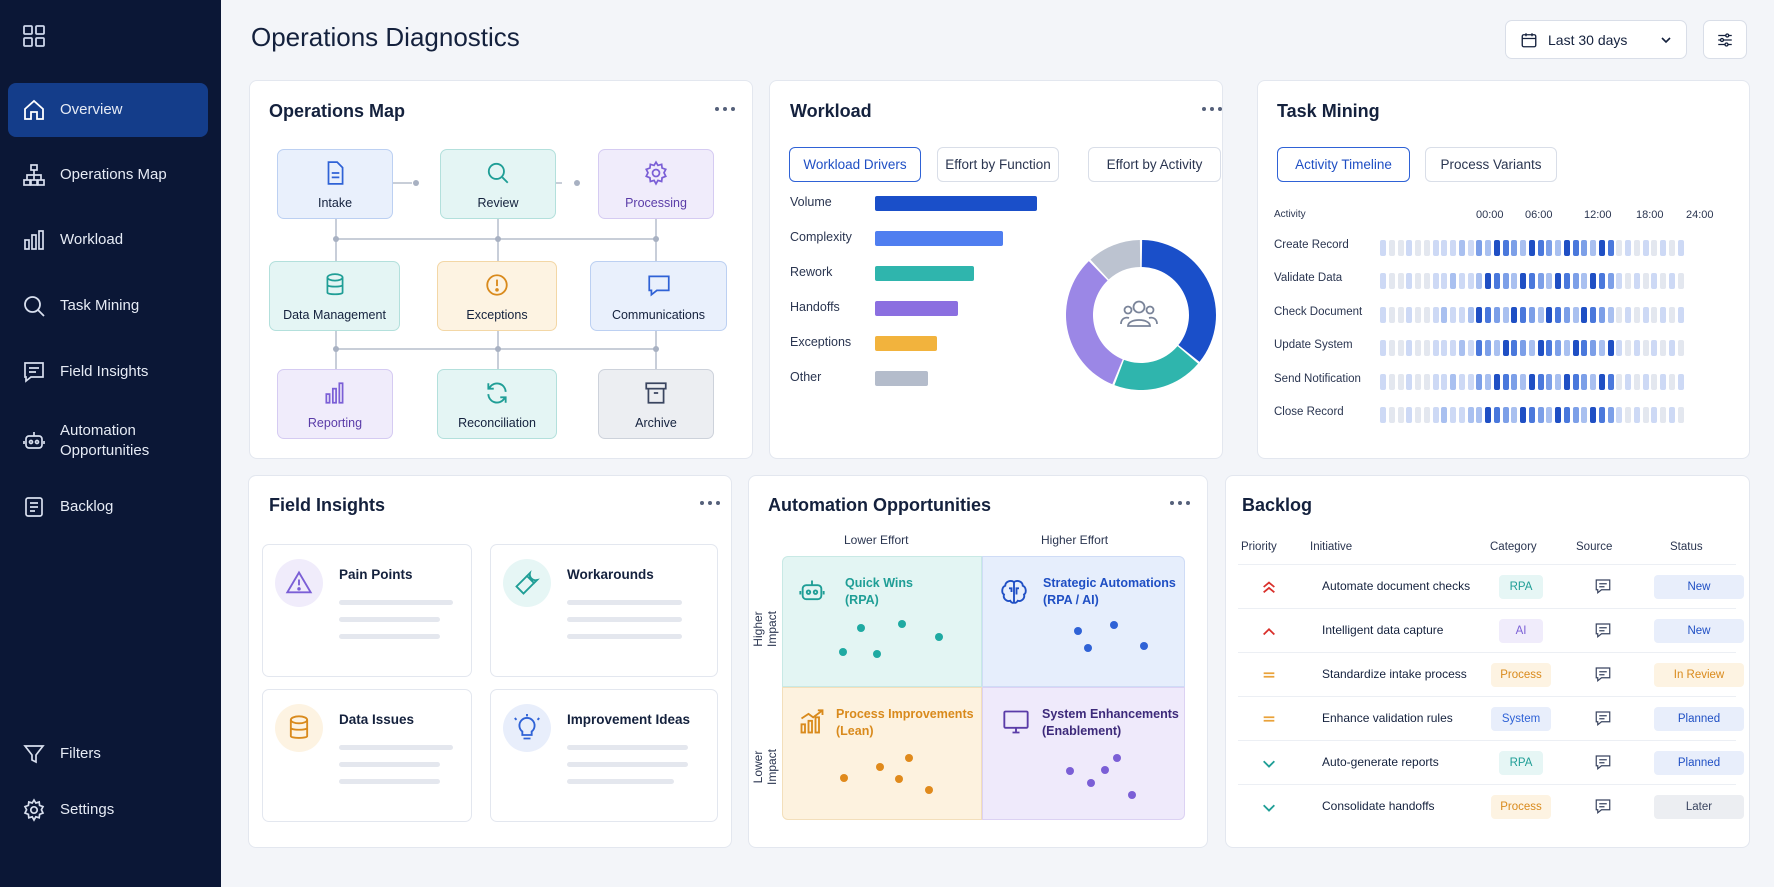  Describe the element at coordinates (34, 240) in the screenshot. I see `bar-chart-icon` at that location.